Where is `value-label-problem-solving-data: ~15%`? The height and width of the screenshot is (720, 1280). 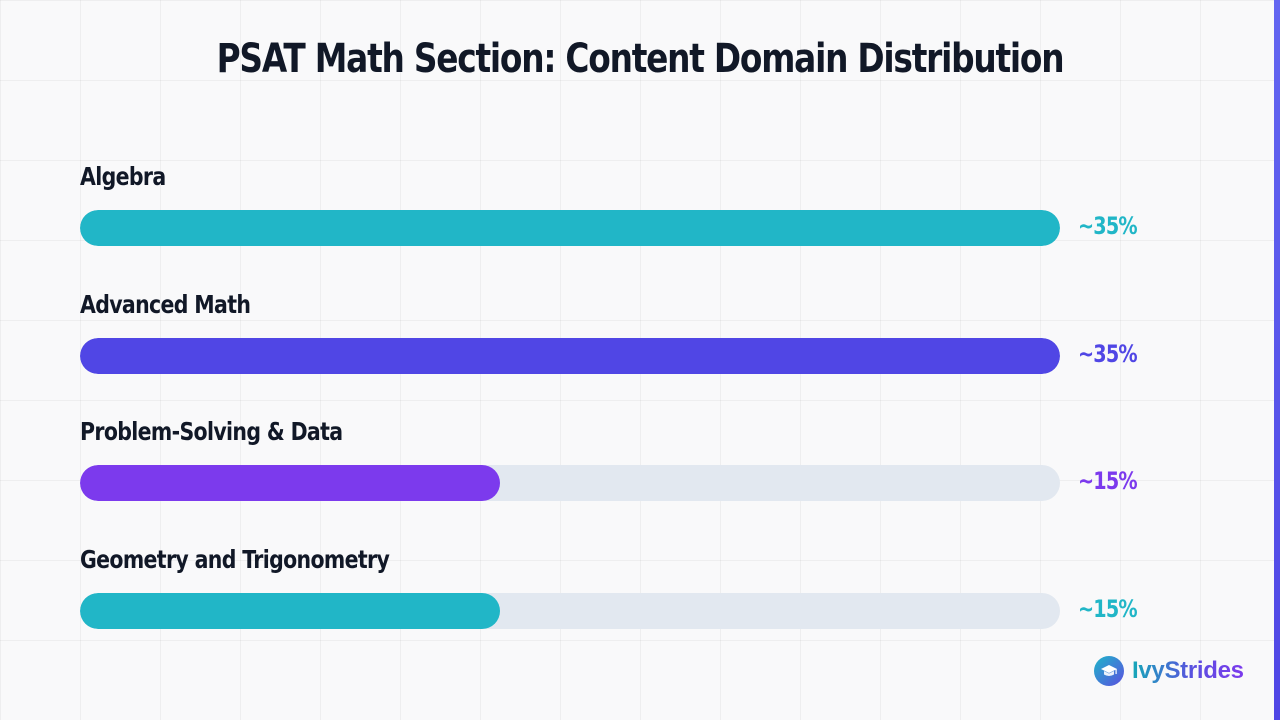
value-label-problem-solving-data: ~15% is located at coordinates (1108, 481).